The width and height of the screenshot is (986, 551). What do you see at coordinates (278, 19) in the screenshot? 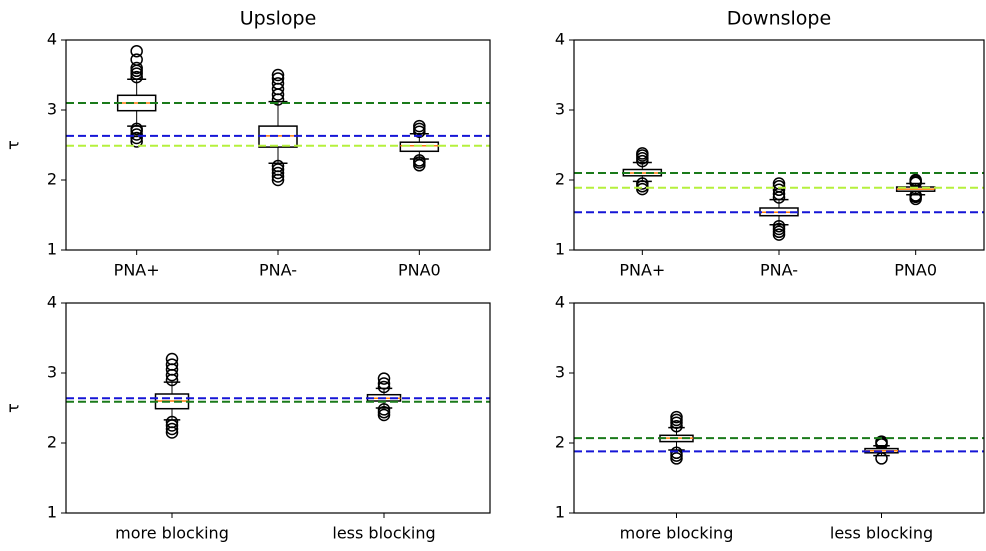
I see `panel-title: Upslope` at bounding box center [278, 19].